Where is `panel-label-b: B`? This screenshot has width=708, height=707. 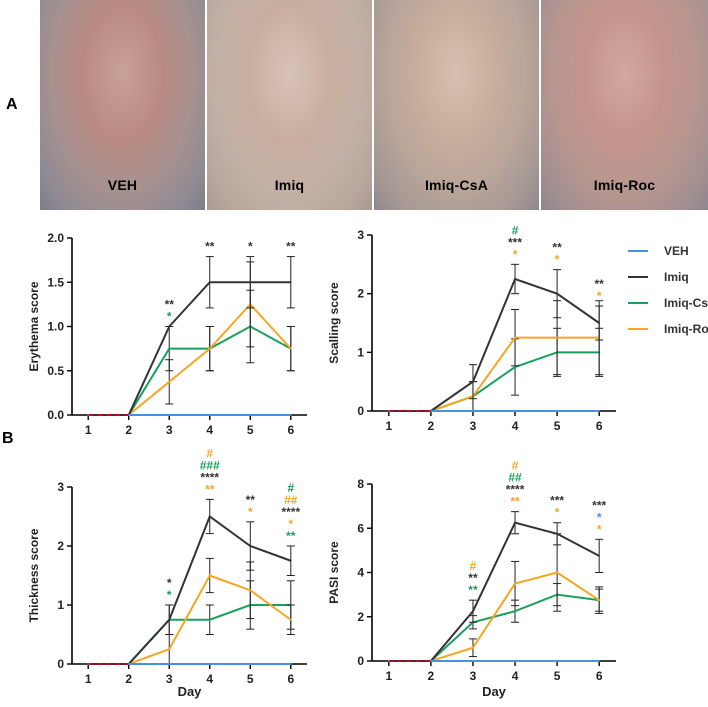
panel-label-b: B is located at coordinates (8, 438).